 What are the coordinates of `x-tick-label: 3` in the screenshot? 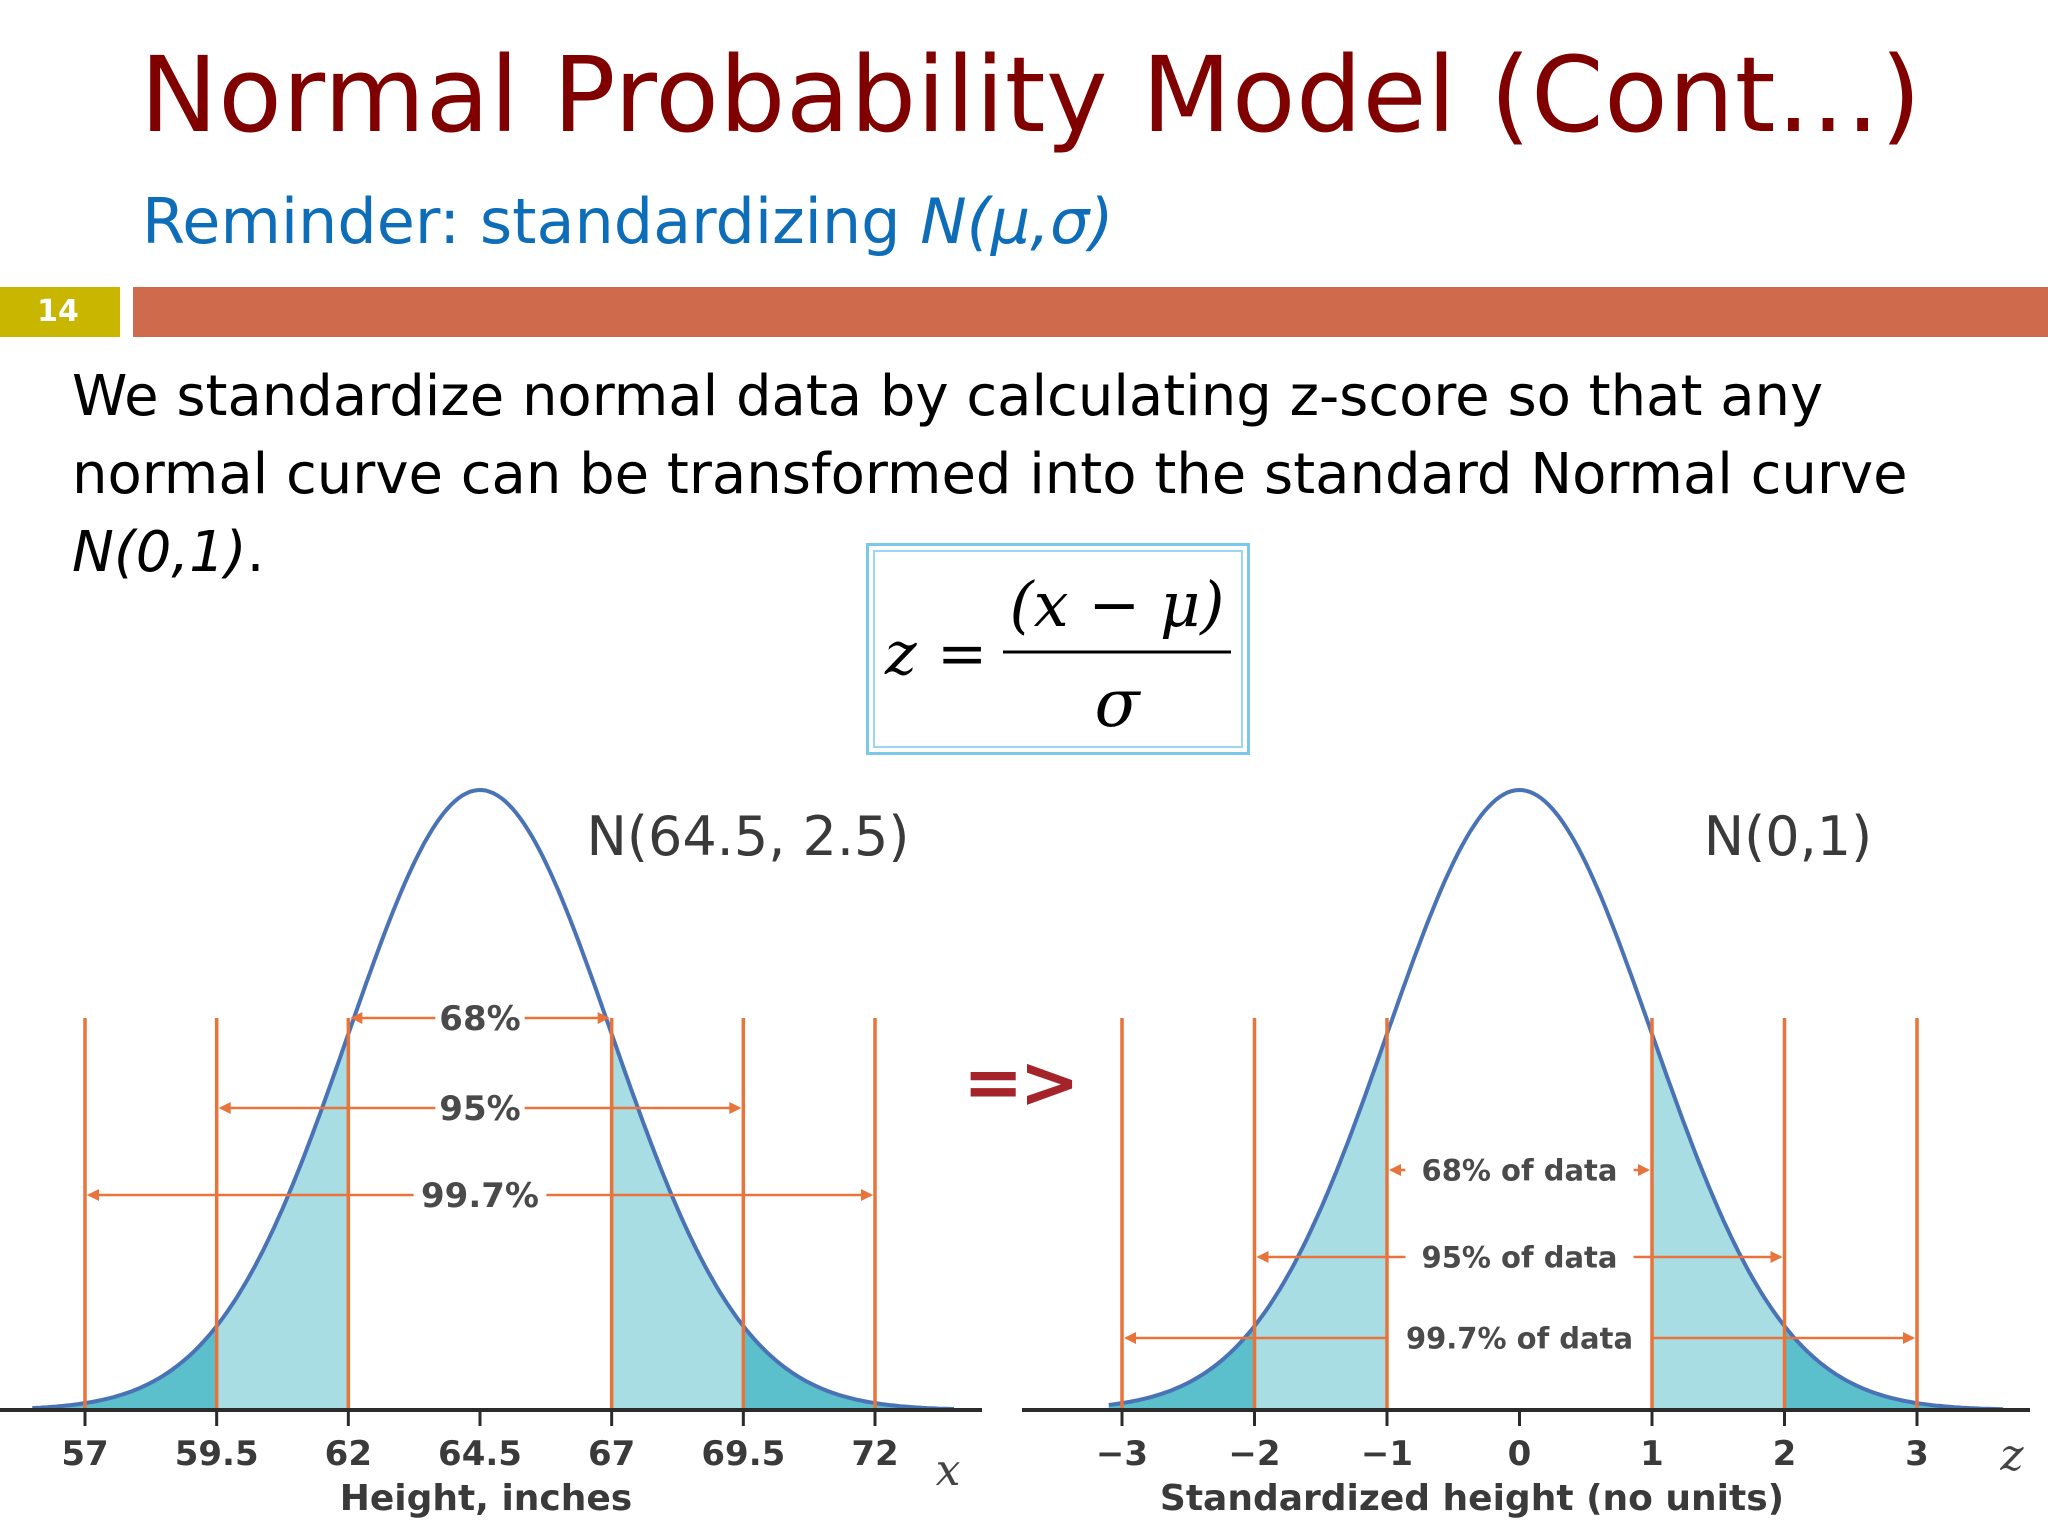 It's located at (1917, 1454).